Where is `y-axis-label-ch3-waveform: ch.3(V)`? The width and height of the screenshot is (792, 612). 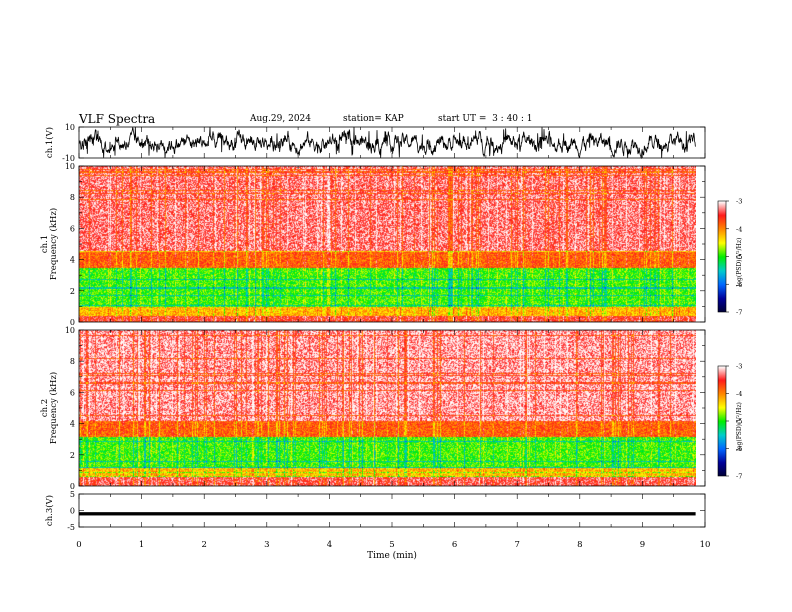 y-axis-label-ch3-waveform: ch.3(V) is located at coordinates (49, 510).